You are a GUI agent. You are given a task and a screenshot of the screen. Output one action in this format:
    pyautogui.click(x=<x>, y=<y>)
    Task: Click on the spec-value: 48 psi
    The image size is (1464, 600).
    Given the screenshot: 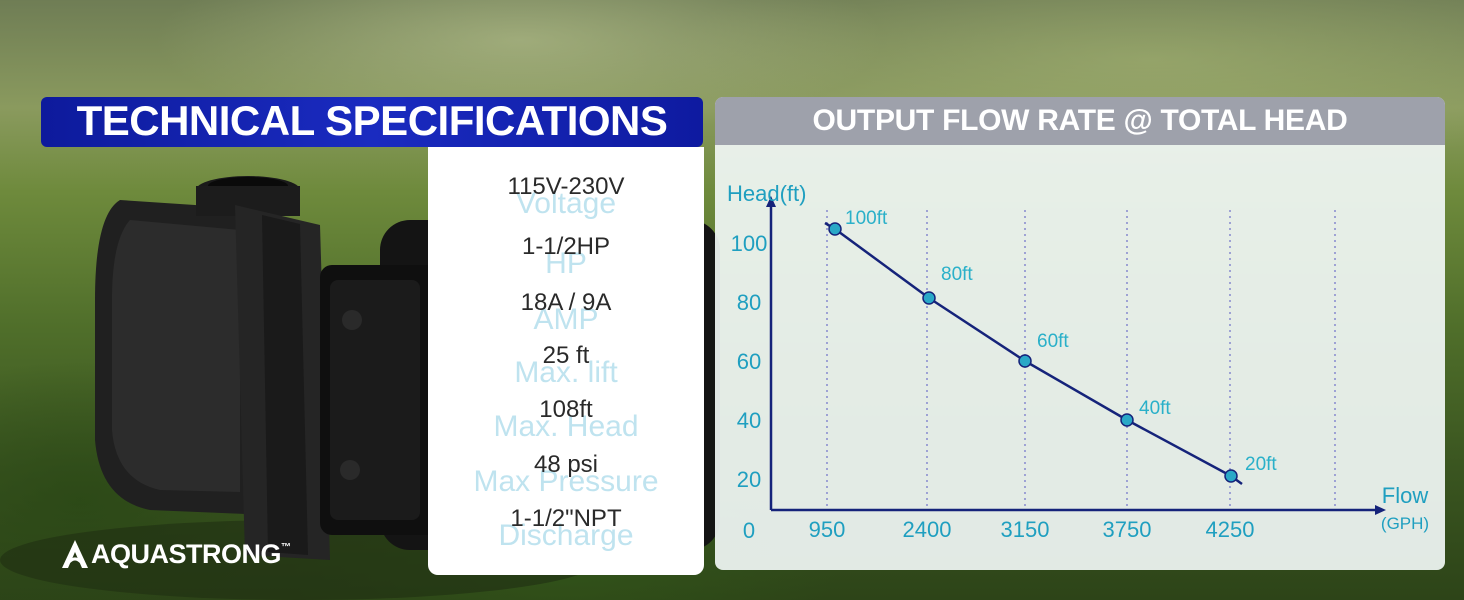 What is the action you would take?
    pyautogui.click(x=566, y=464)
    